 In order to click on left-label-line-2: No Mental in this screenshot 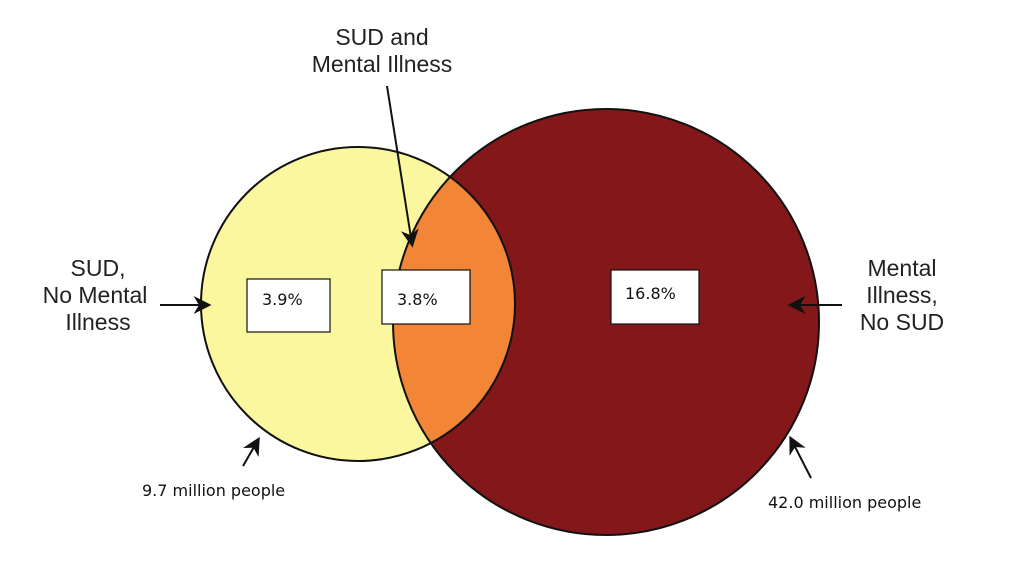, I will do `click(95, 295)`.